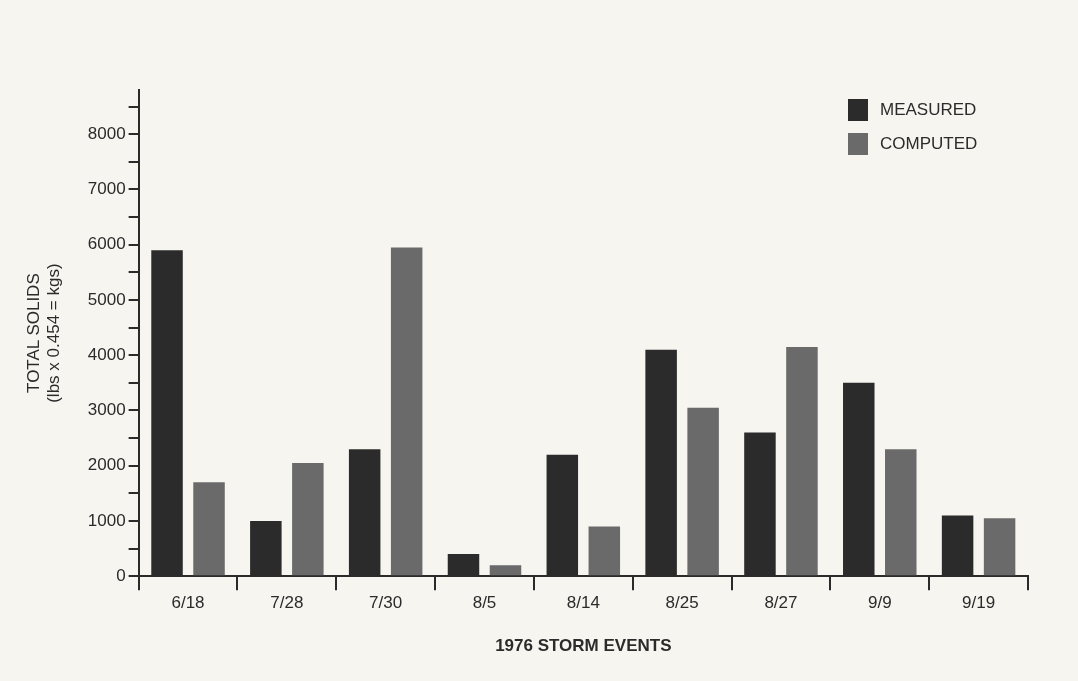  What do you see at coordinates (781, 603) in the screenshot?
I see `x-tick-label: 8/27` at bounding box center [781, 603].